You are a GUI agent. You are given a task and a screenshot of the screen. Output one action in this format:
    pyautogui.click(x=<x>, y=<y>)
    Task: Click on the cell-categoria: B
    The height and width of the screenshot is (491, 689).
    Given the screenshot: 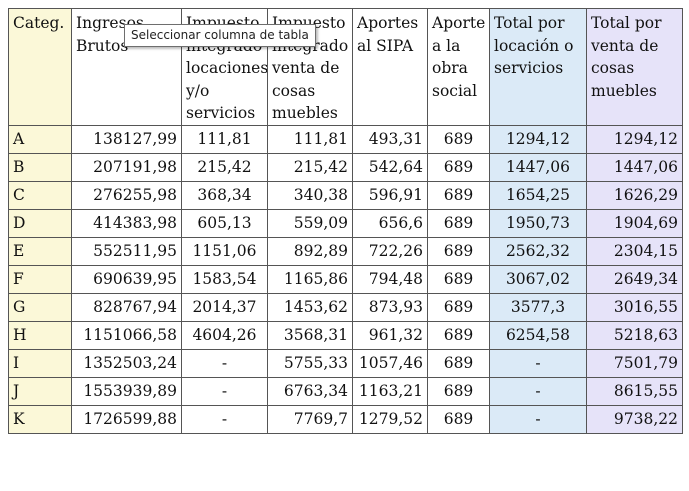 What is the action you would take?
    pyautogui.click(x=40, y=167)
    